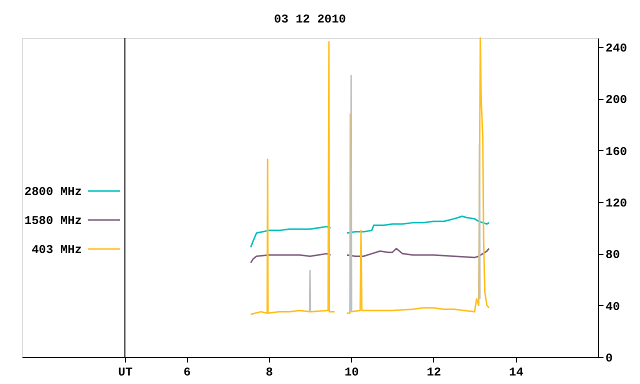 Image resolution: width=640 pixels, height=384 pixels. What do you see at coordinates (125, 373) in the screenshot?
I see `x-tick-label: UT` at bounding box center [125, 373].